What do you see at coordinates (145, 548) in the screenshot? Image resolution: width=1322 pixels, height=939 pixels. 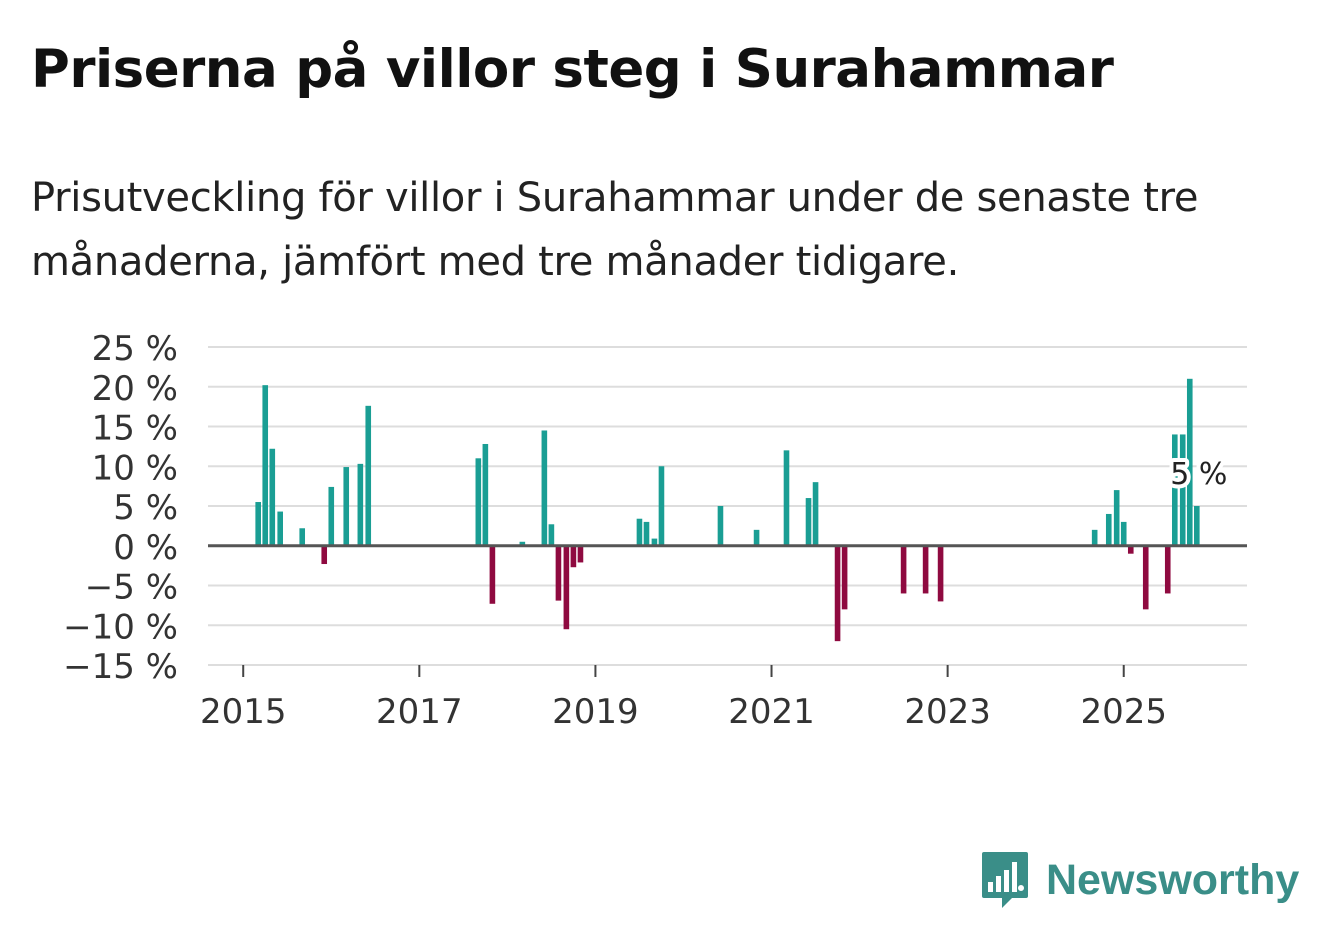 I see `y-tick-label: 0 %` at bounding box center [145, 548].